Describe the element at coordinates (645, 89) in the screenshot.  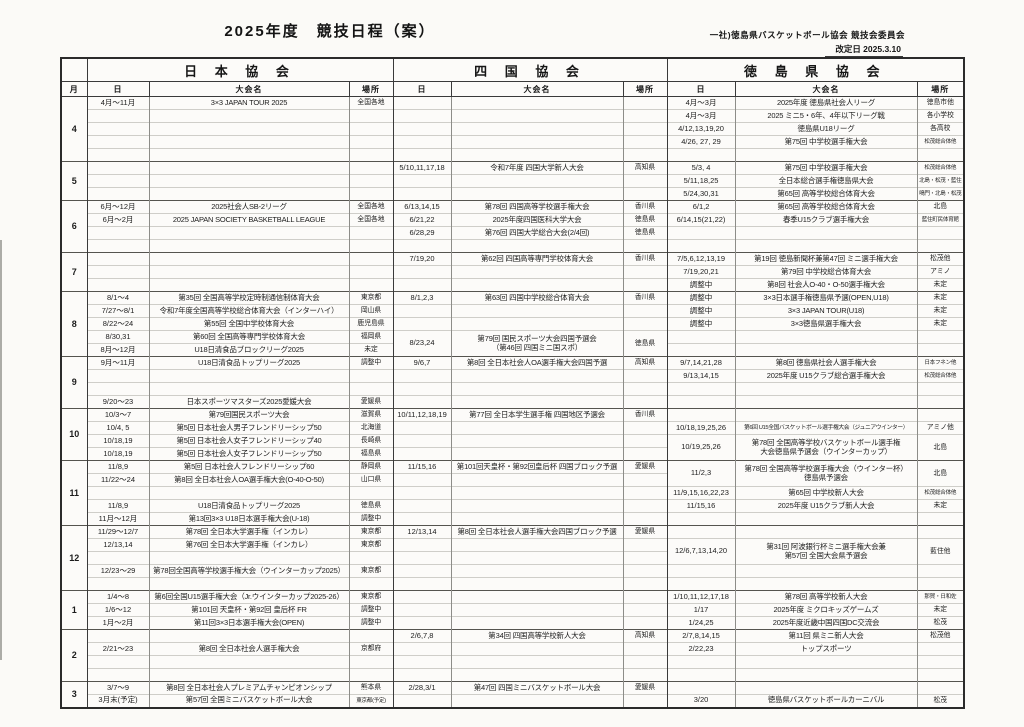
I see `column-header: 場所` at that location.